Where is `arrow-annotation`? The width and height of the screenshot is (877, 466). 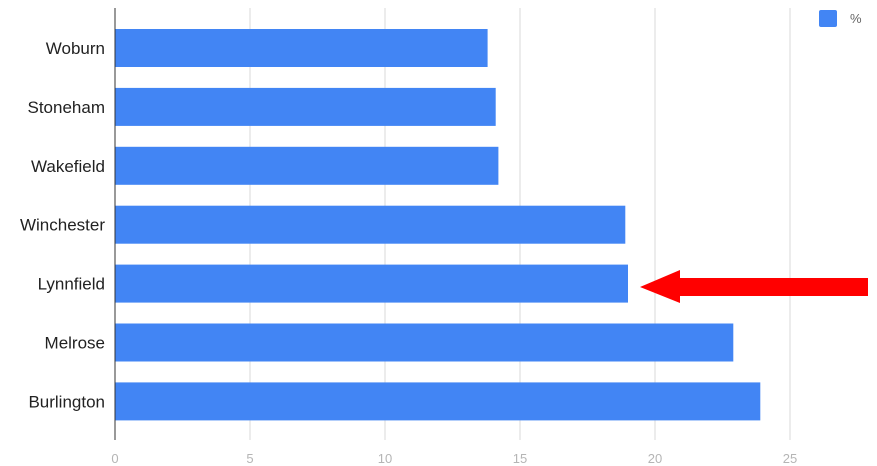 arrow-annotation is located at coordinates (754, 286).